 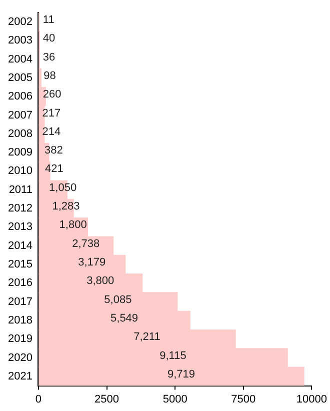 I want to click on data-label: 9,115, so click(x=173, y=356).